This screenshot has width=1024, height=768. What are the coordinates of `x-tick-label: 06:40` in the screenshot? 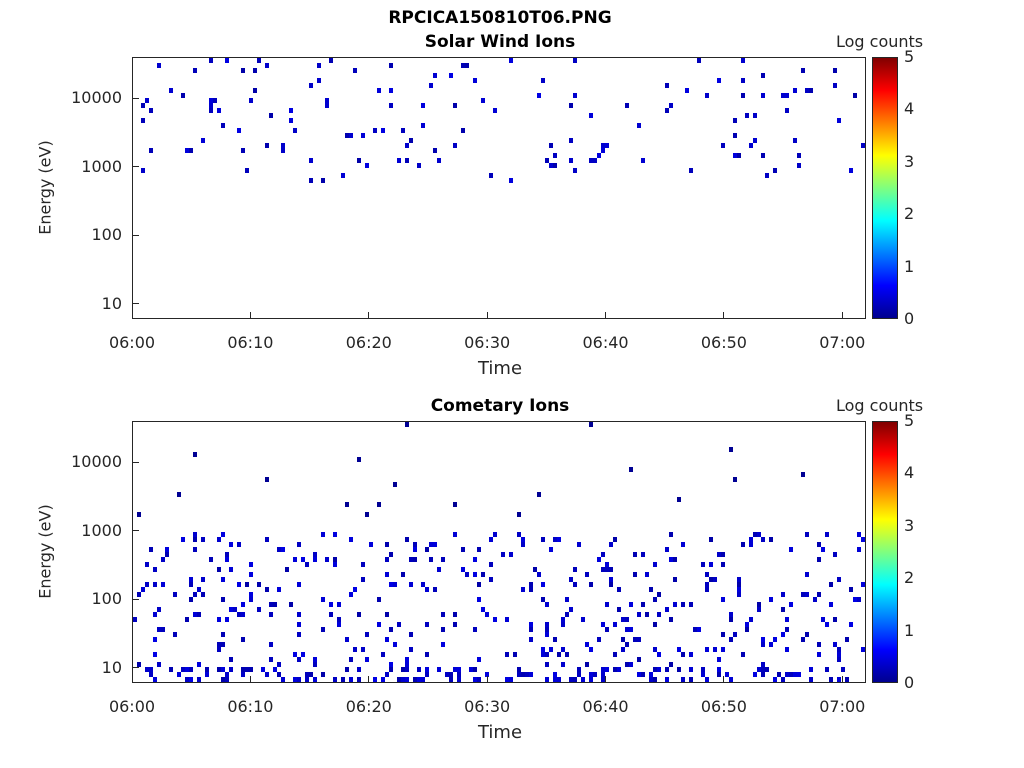 It's located at (605, 342).